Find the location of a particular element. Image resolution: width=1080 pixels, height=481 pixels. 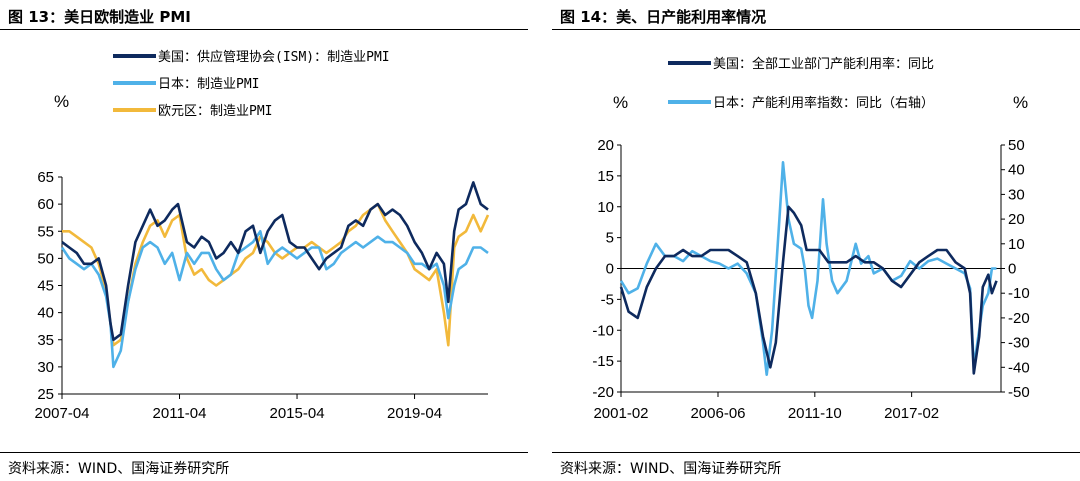

right-y-tick-label-left: -15 is located at coordinates (603, 361).